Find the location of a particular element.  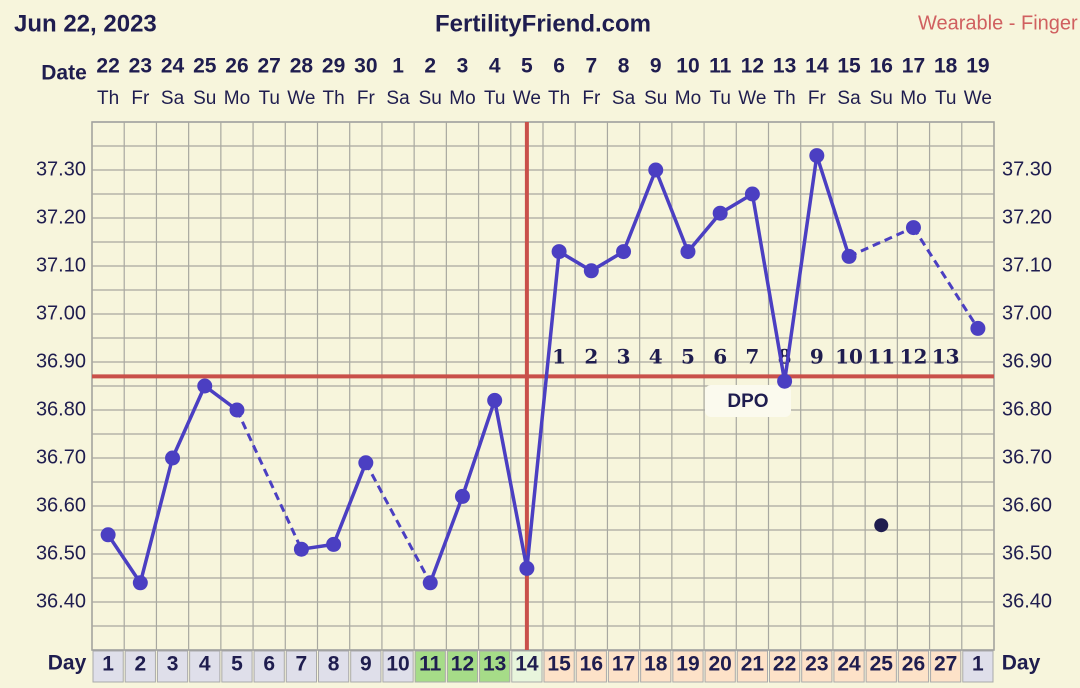

date-label: 11 is located at coordinates (720, 66).